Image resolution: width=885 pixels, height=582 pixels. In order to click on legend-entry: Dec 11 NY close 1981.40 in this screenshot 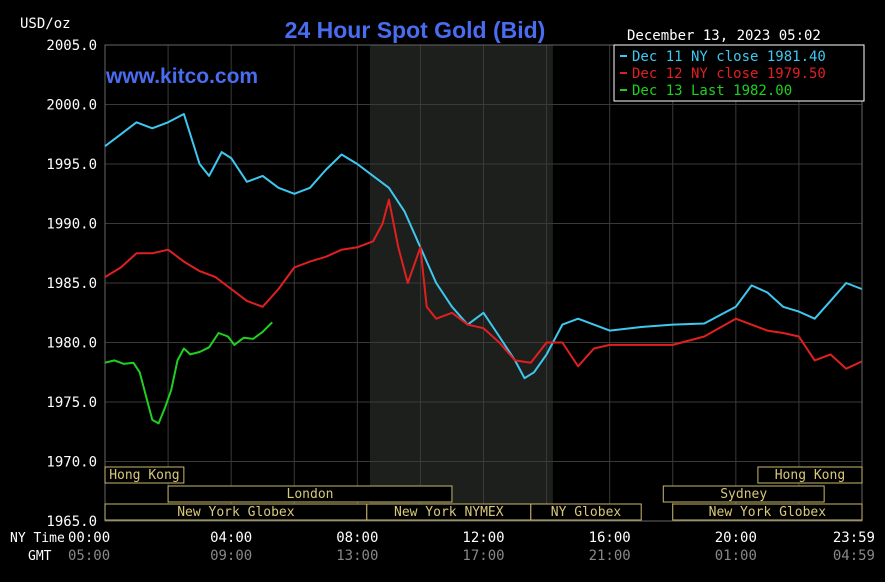, I will do `click(729, 57)`.